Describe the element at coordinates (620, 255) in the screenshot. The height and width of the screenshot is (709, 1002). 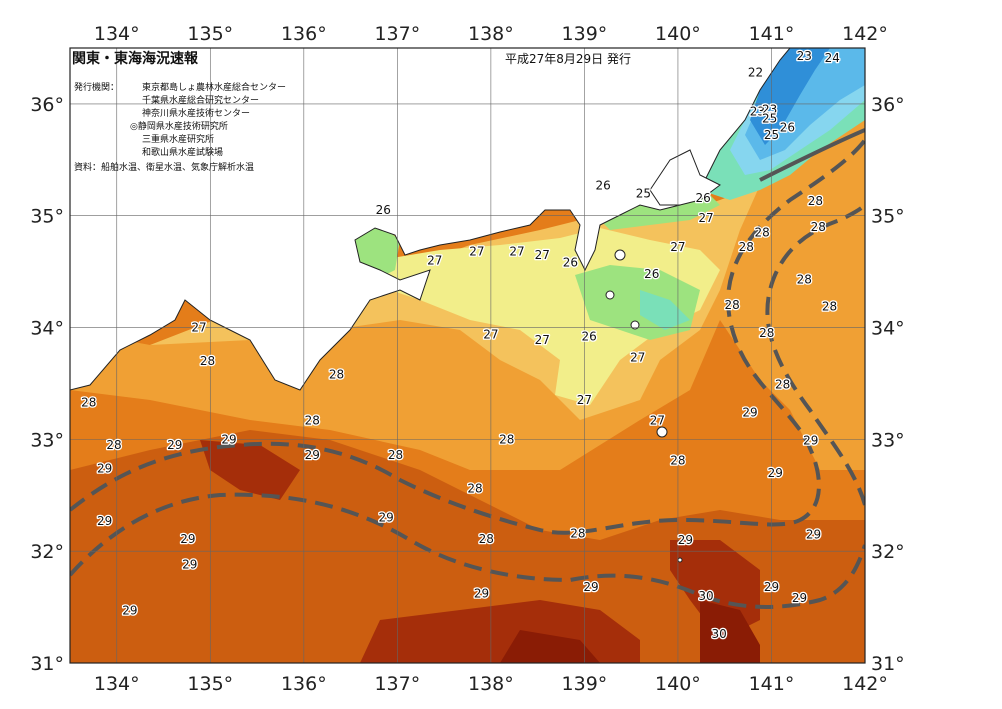
I see `island-oshima` at that location.